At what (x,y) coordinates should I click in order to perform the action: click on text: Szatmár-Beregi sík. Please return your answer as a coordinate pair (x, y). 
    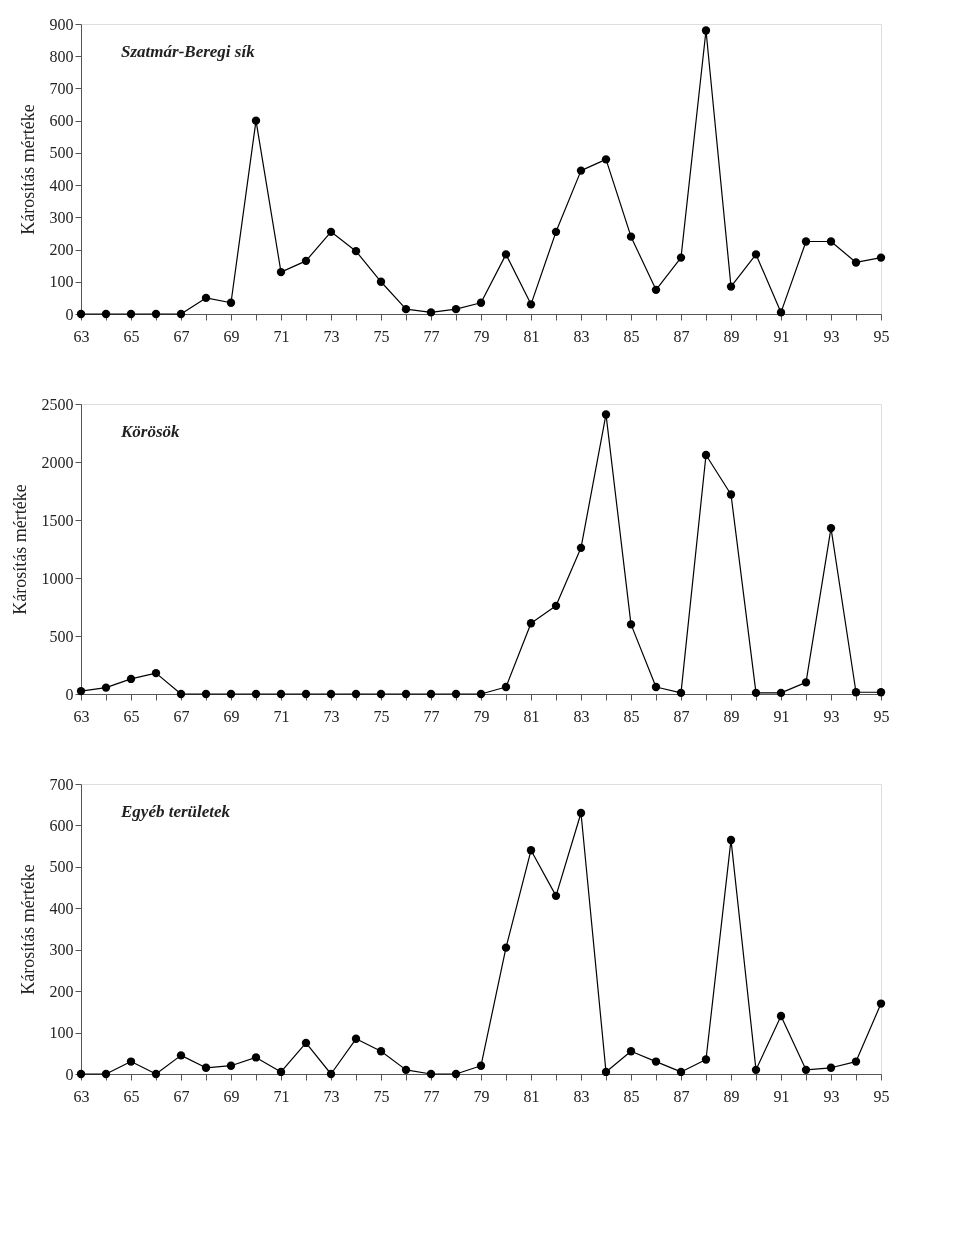
    Looking at the image, I should click on (188, 51).